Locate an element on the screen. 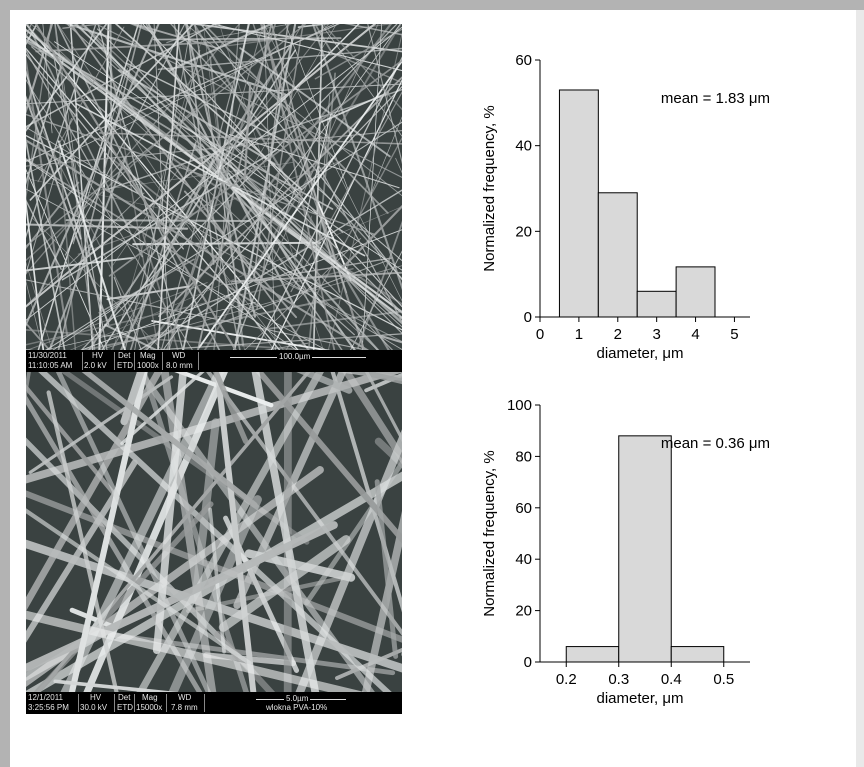 The width and height of the screenshot is (864, 767). frame-left is located at coordinates (5, 383).